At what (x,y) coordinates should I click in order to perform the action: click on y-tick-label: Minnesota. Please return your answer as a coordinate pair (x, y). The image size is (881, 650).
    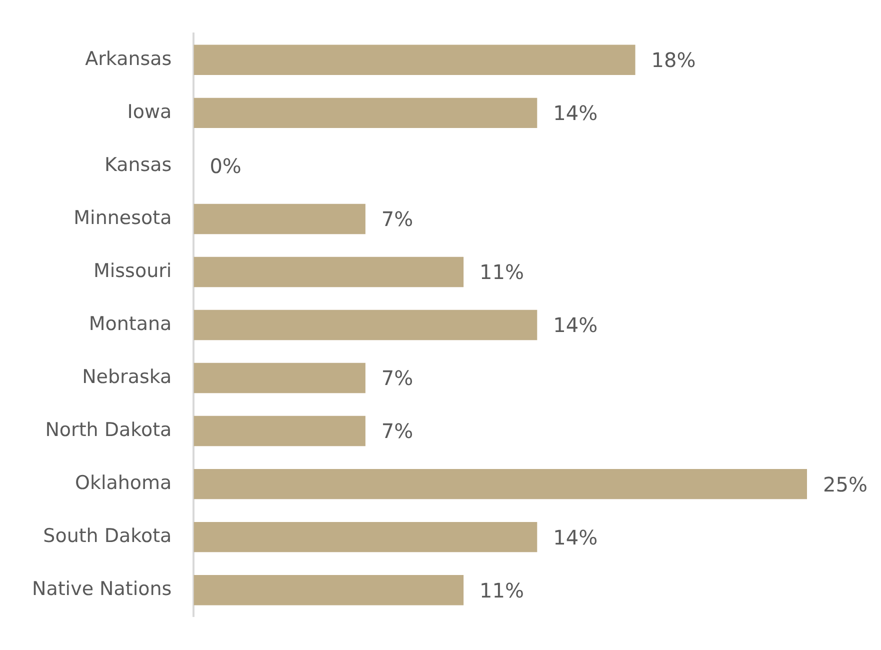
    Looking at the image, I should click on (123, 217).